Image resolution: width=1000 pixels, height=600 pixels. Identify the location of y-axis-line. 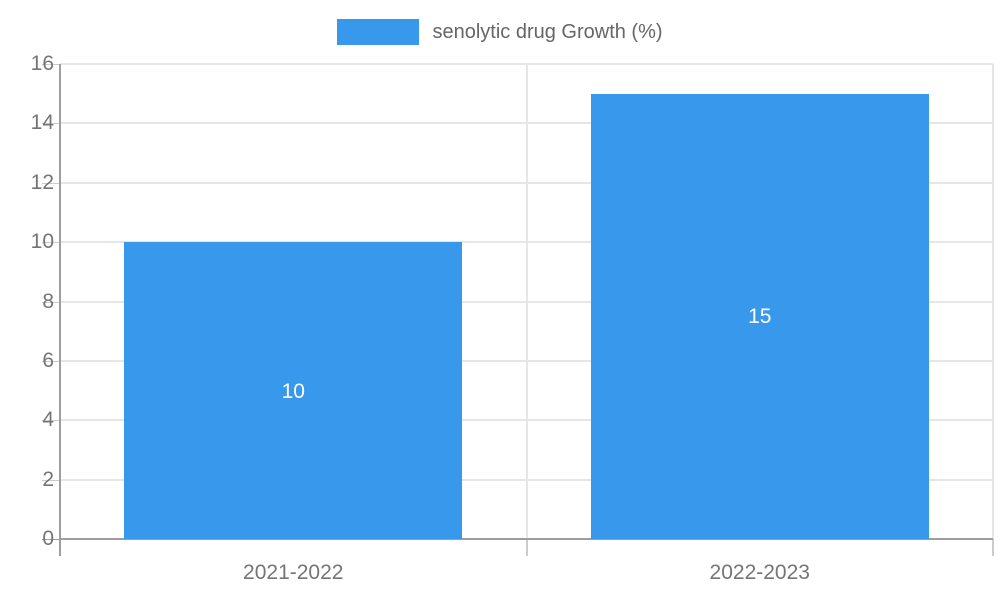
(60, 301).